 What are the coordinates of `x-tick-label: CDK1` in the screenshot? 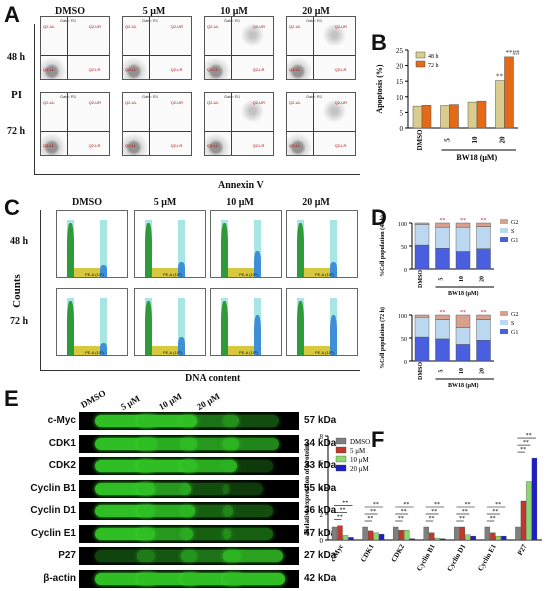 It's located at (367, 553).